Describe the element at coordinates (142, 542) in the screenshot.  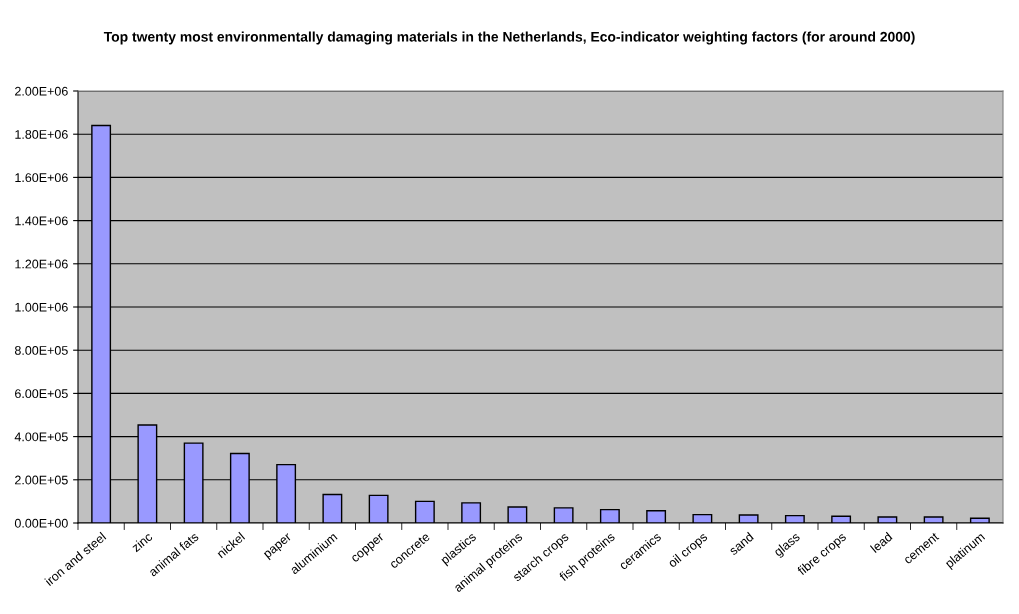
I see `x-tick-label: zinc` at that location.